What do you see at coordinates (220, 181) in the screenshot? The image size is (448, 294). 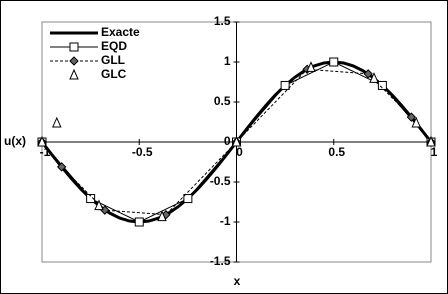 I see `y-tick-label: -0.5` at bounding box center [220, 181].